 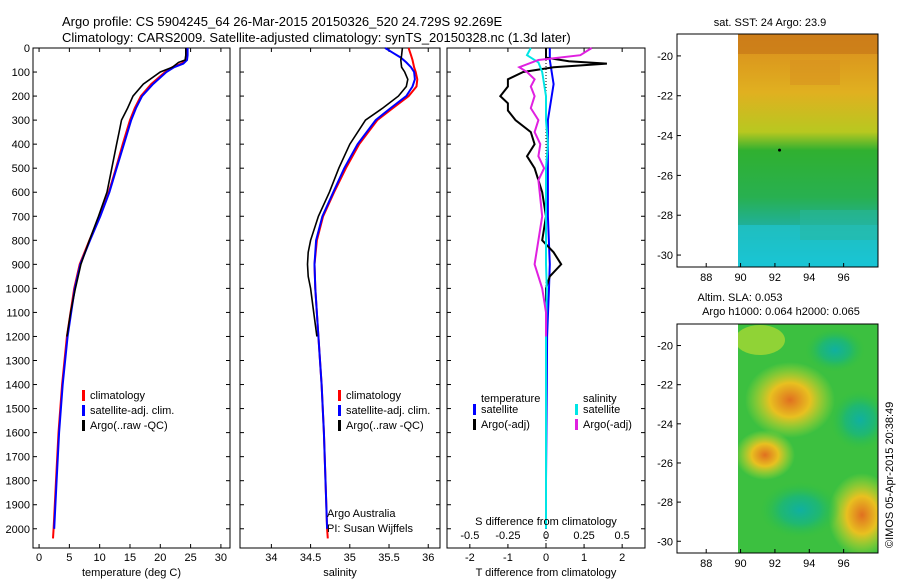 I want to click on series-salinity-argo-adj-, so click(x=555, y=192).